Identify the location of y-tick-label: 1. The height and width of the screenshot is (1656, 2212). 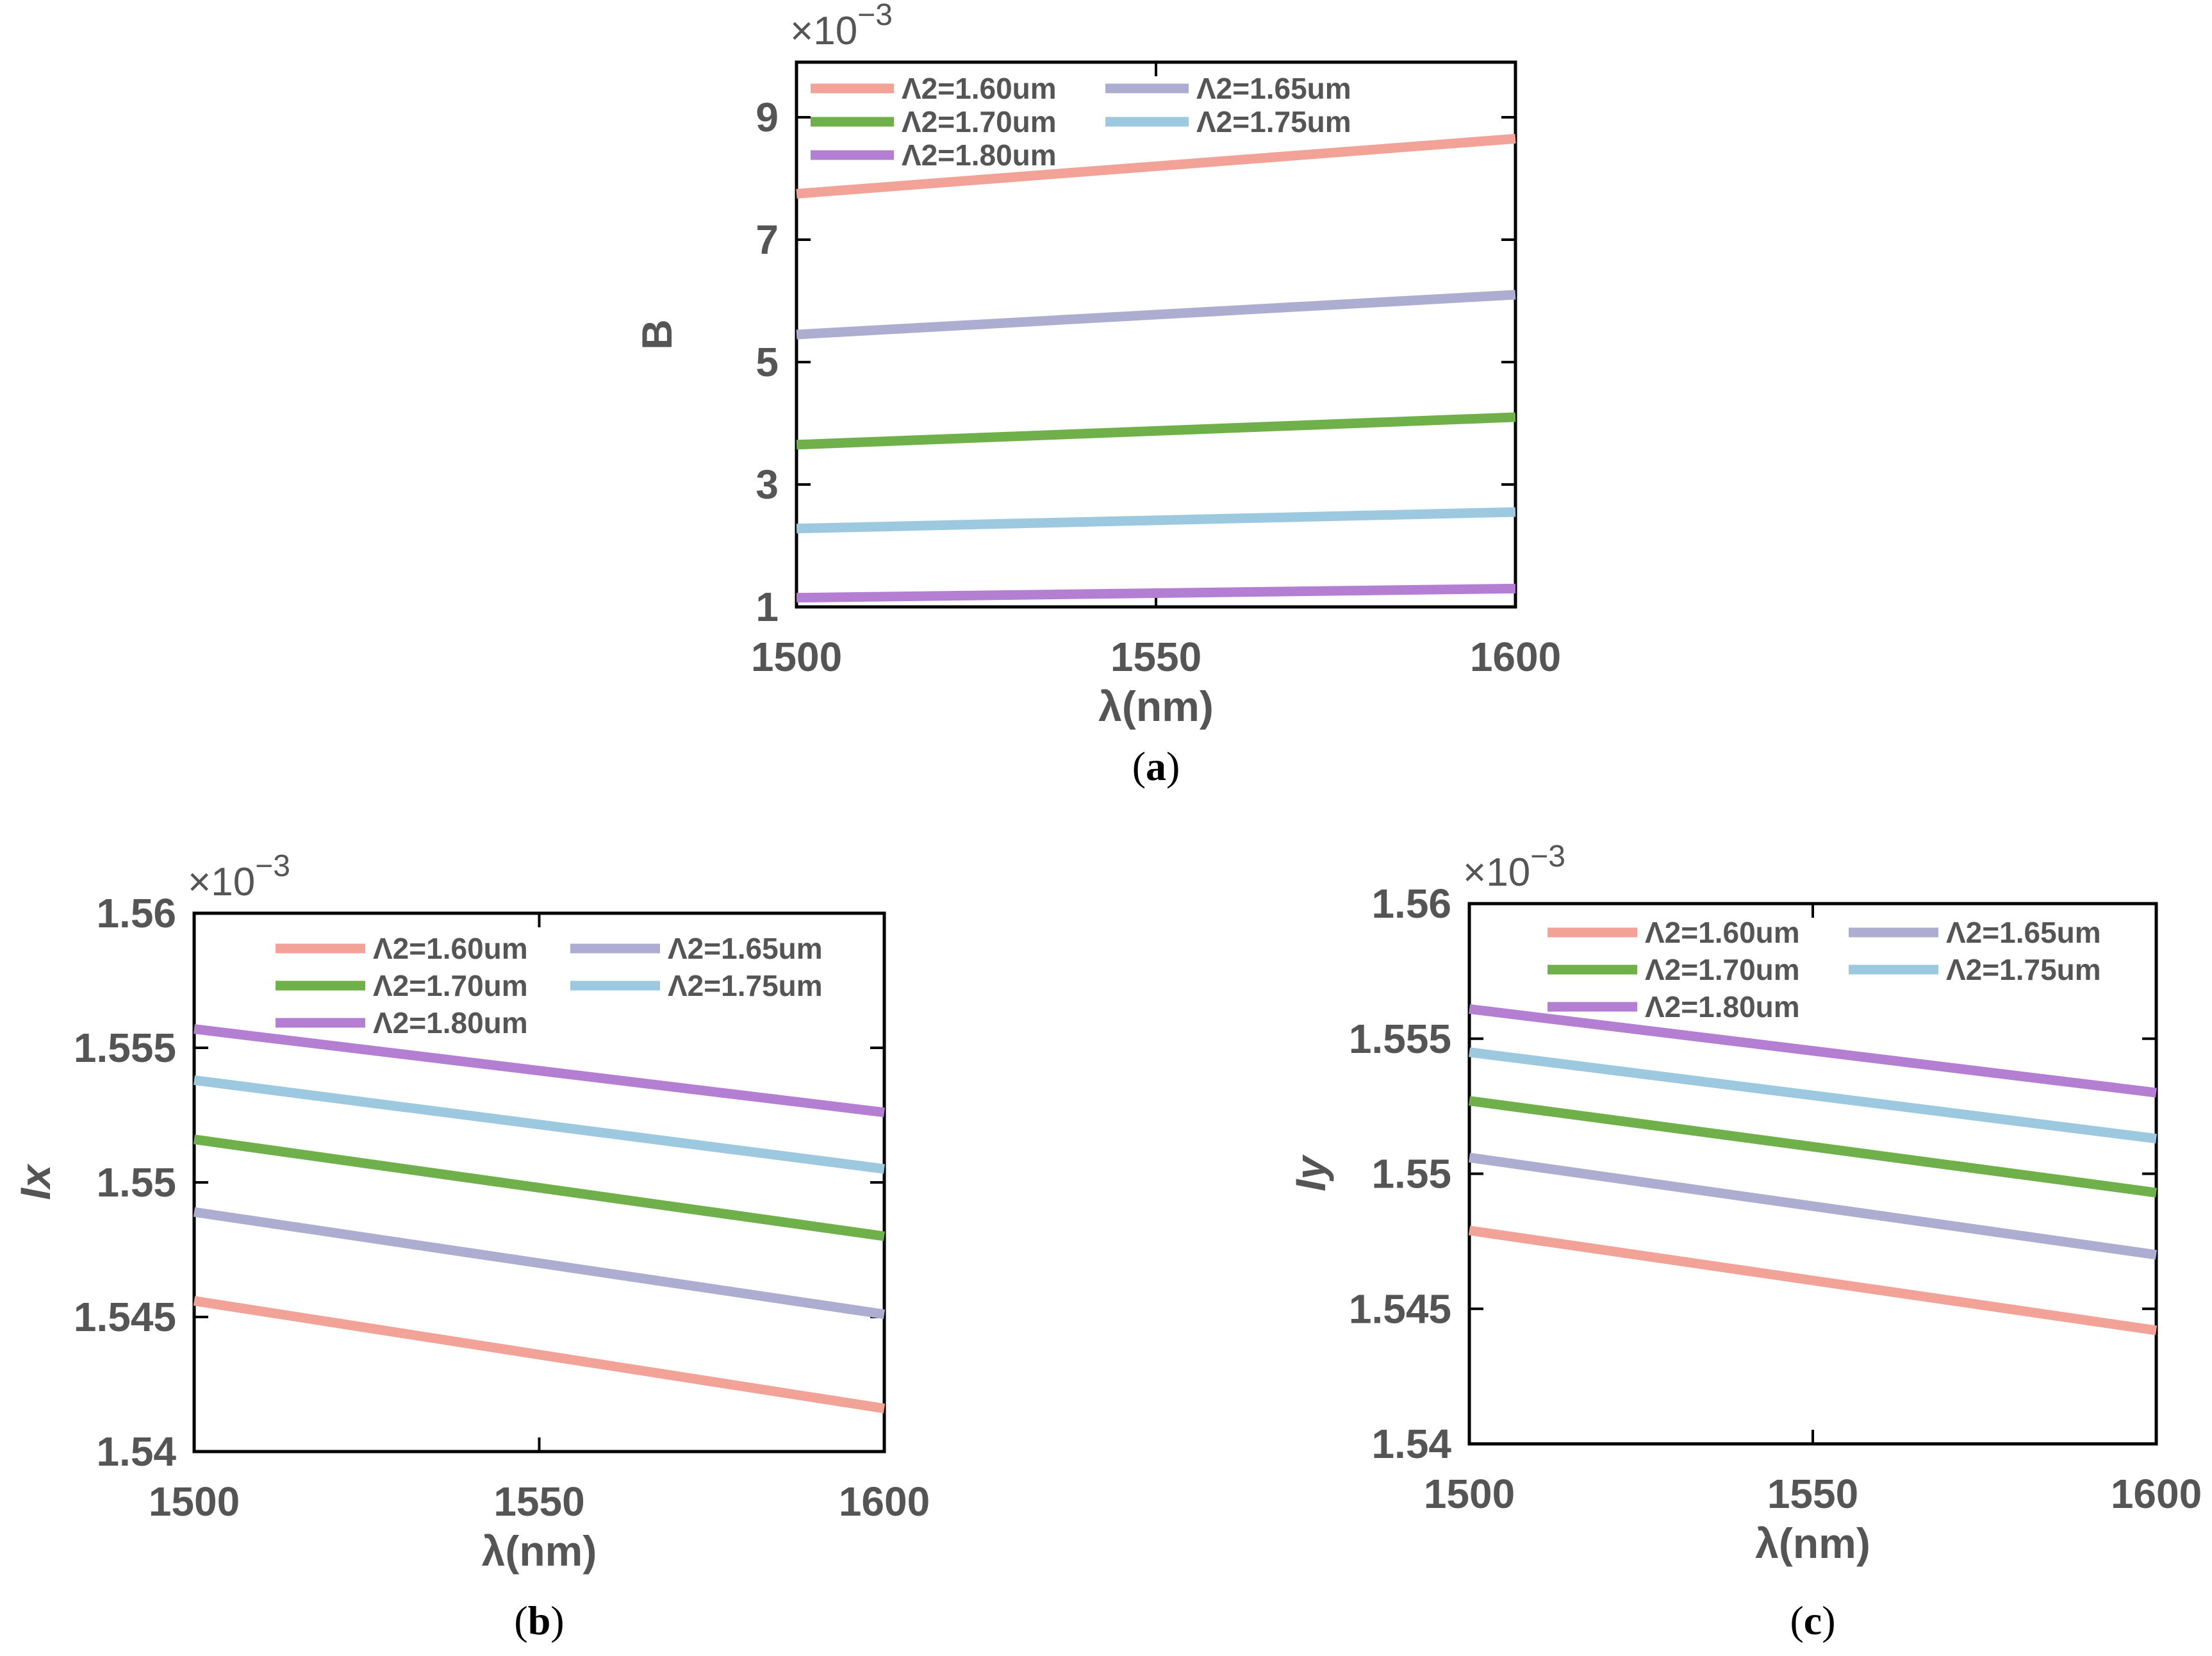
(767, 607).